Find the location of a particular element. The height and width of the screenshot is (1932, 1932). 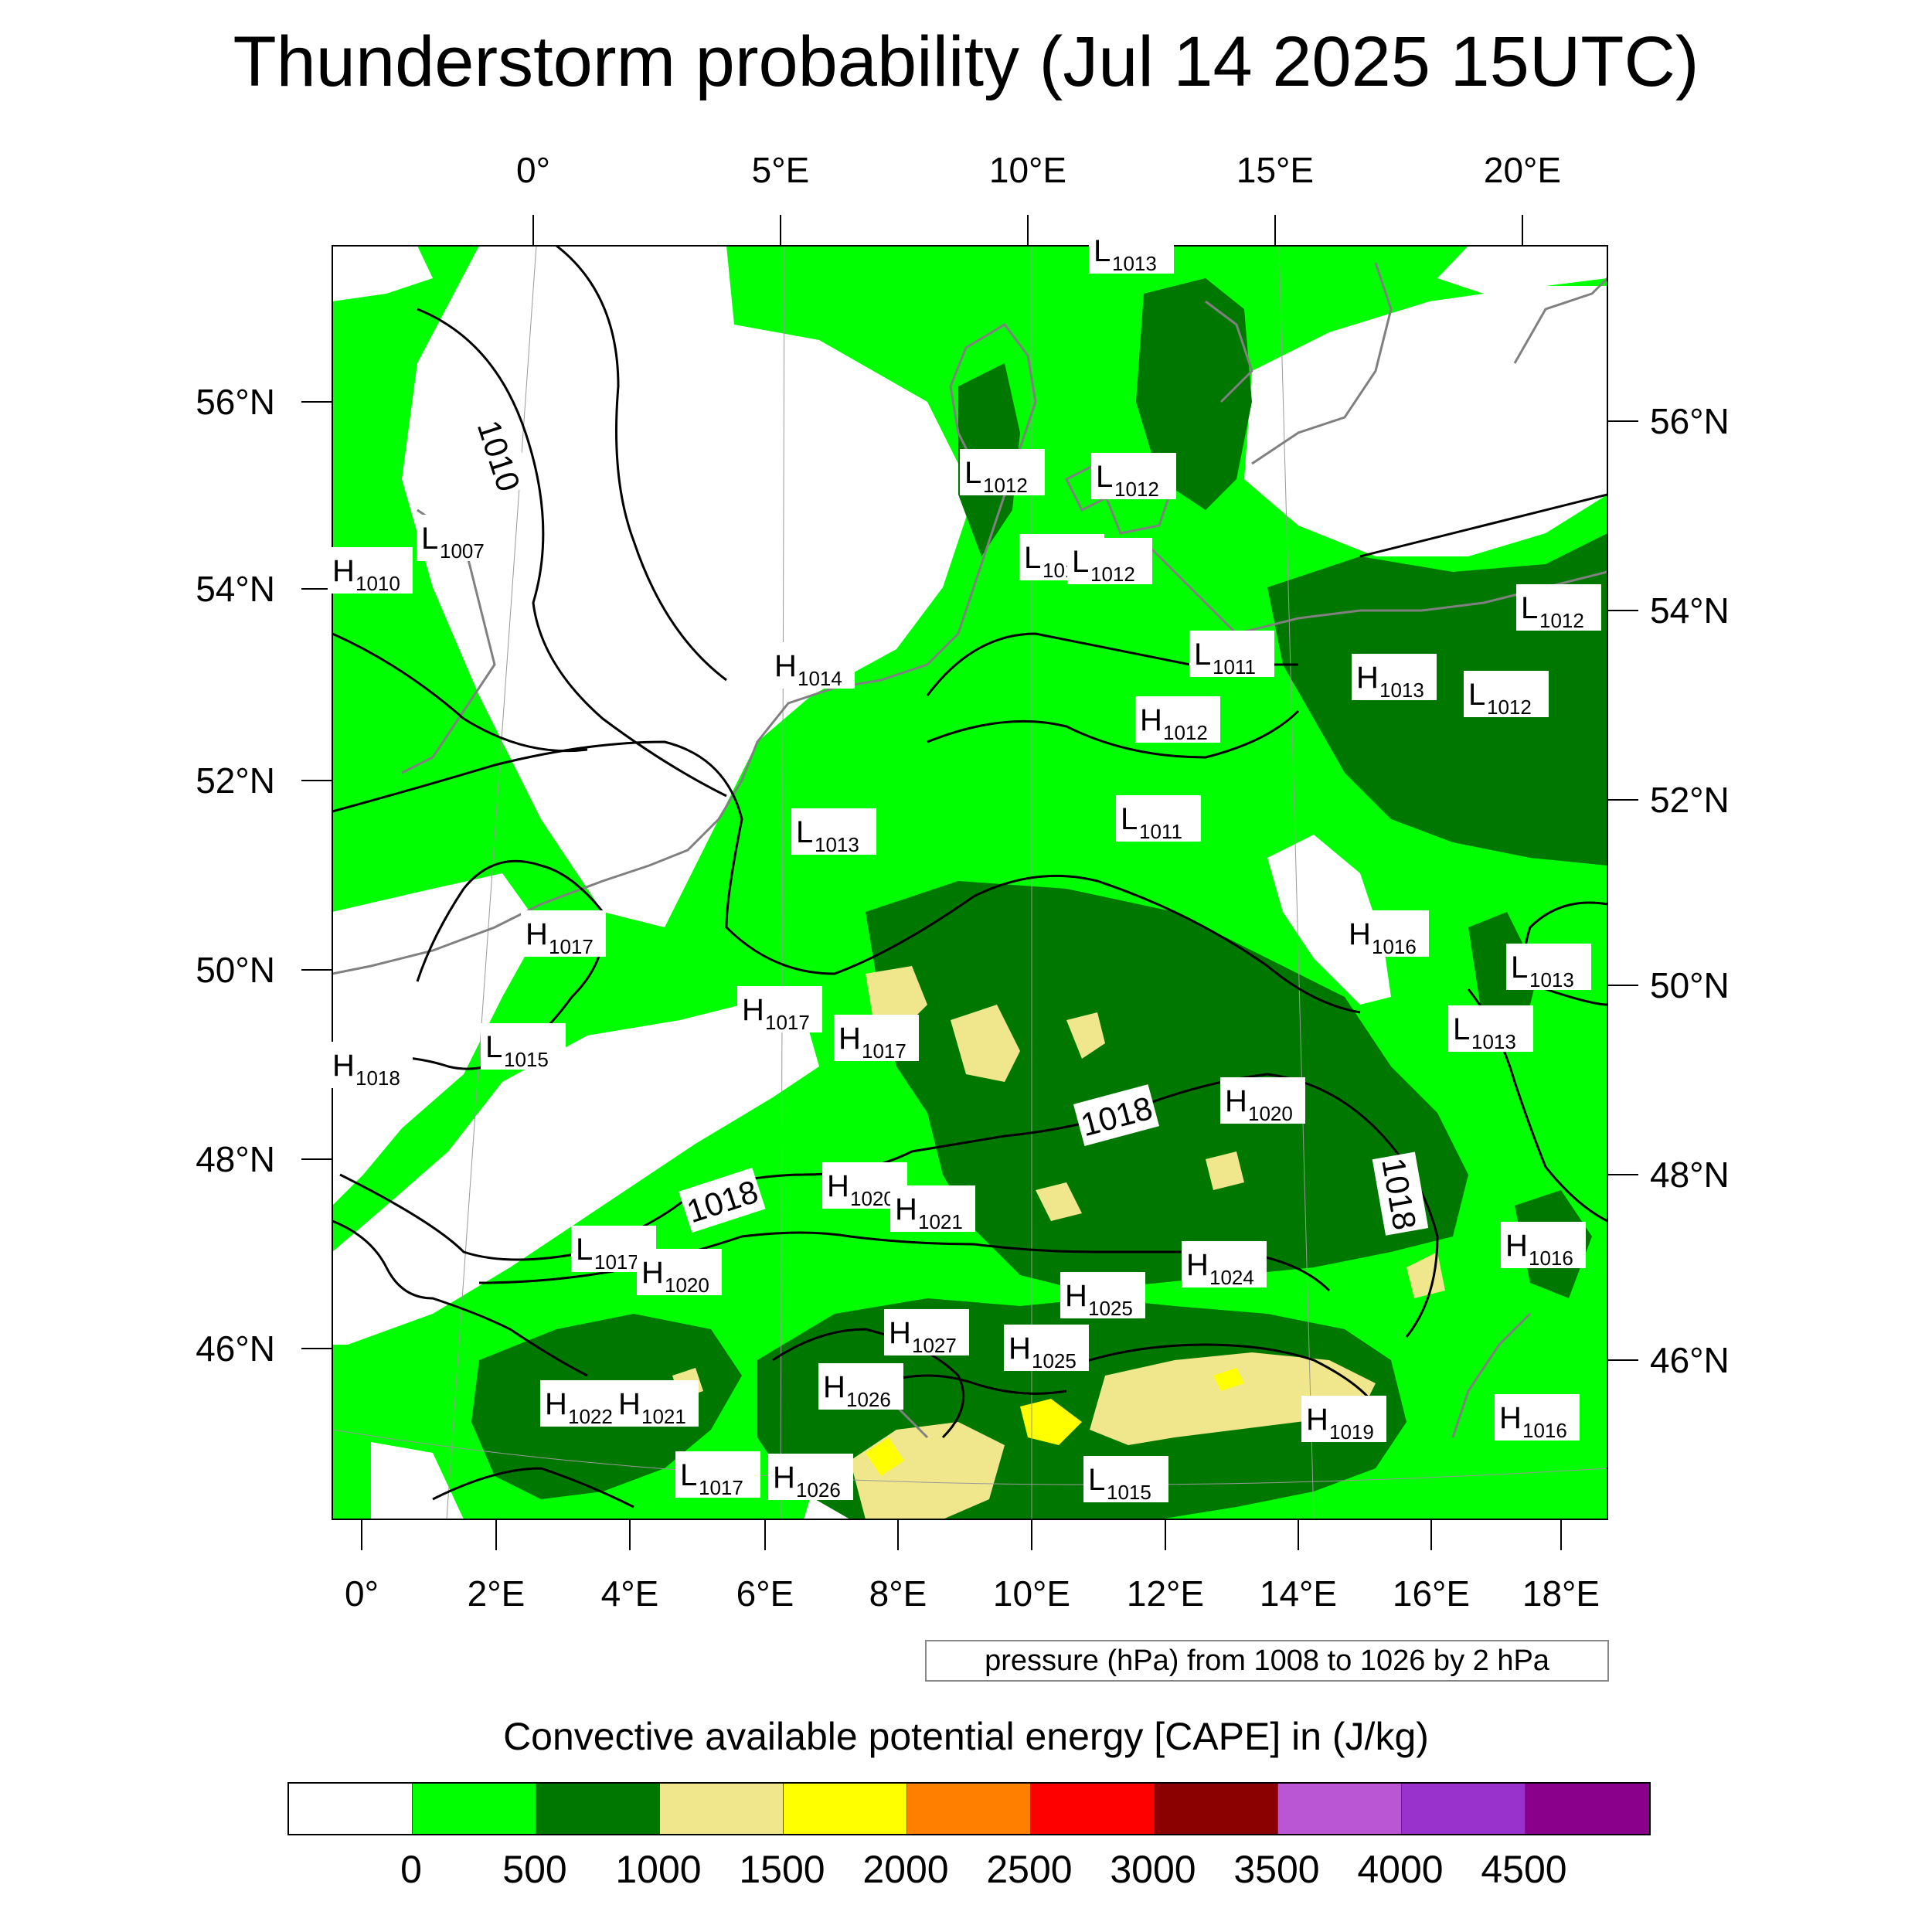

longitude-label: 0° is located at coordinates (362, 1594).